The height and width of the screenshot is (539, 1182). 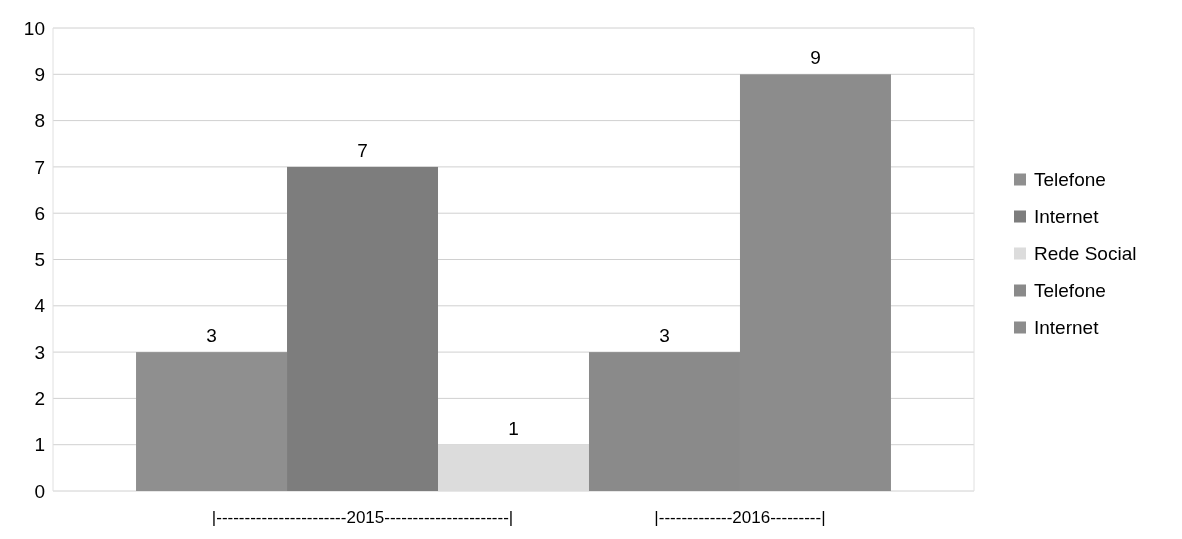 I want to click on legend-label: Rede Social, so click(x=1085, y=254).